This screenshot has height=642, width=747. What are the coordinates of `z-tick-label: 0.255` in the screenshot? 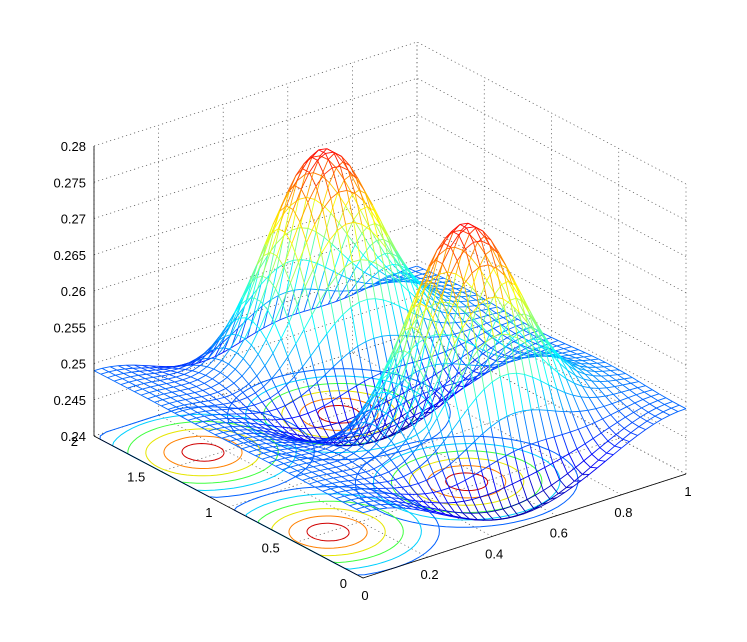 It's located at (69, 327).